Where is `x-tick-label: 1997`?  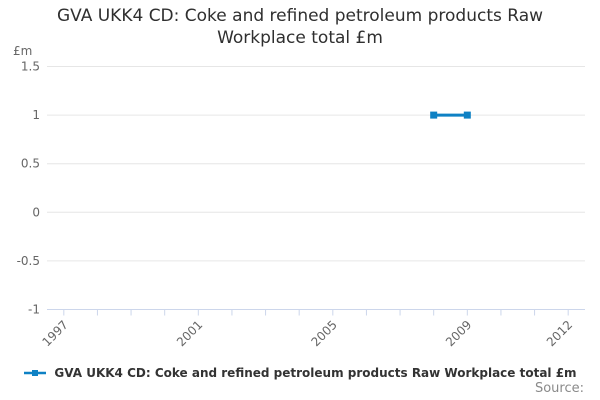 x-tick-label: 1997 is located at coordinates (54, 333).